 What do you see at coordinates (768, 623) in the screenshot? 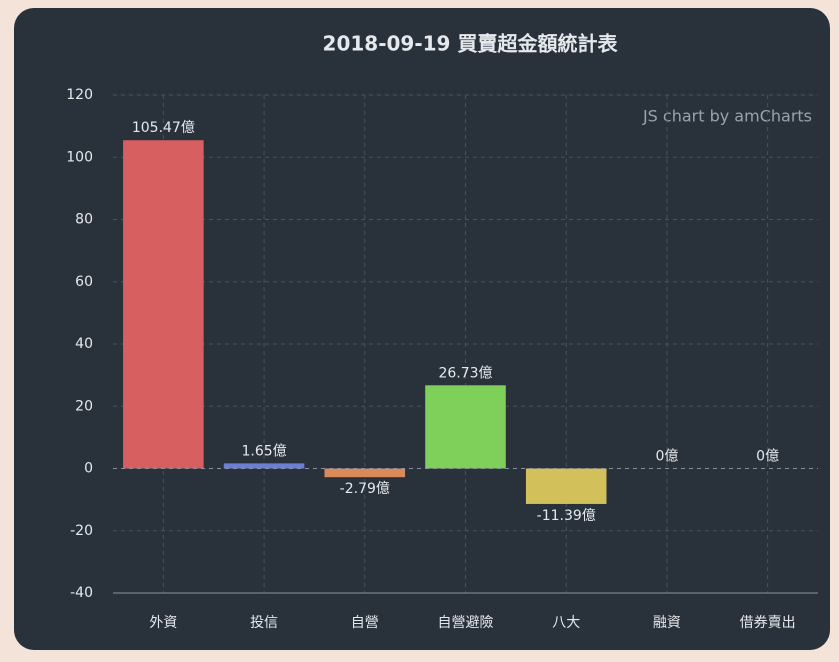
I see `x-tick-label: 借券賣出` at bounding box center [768, 623].